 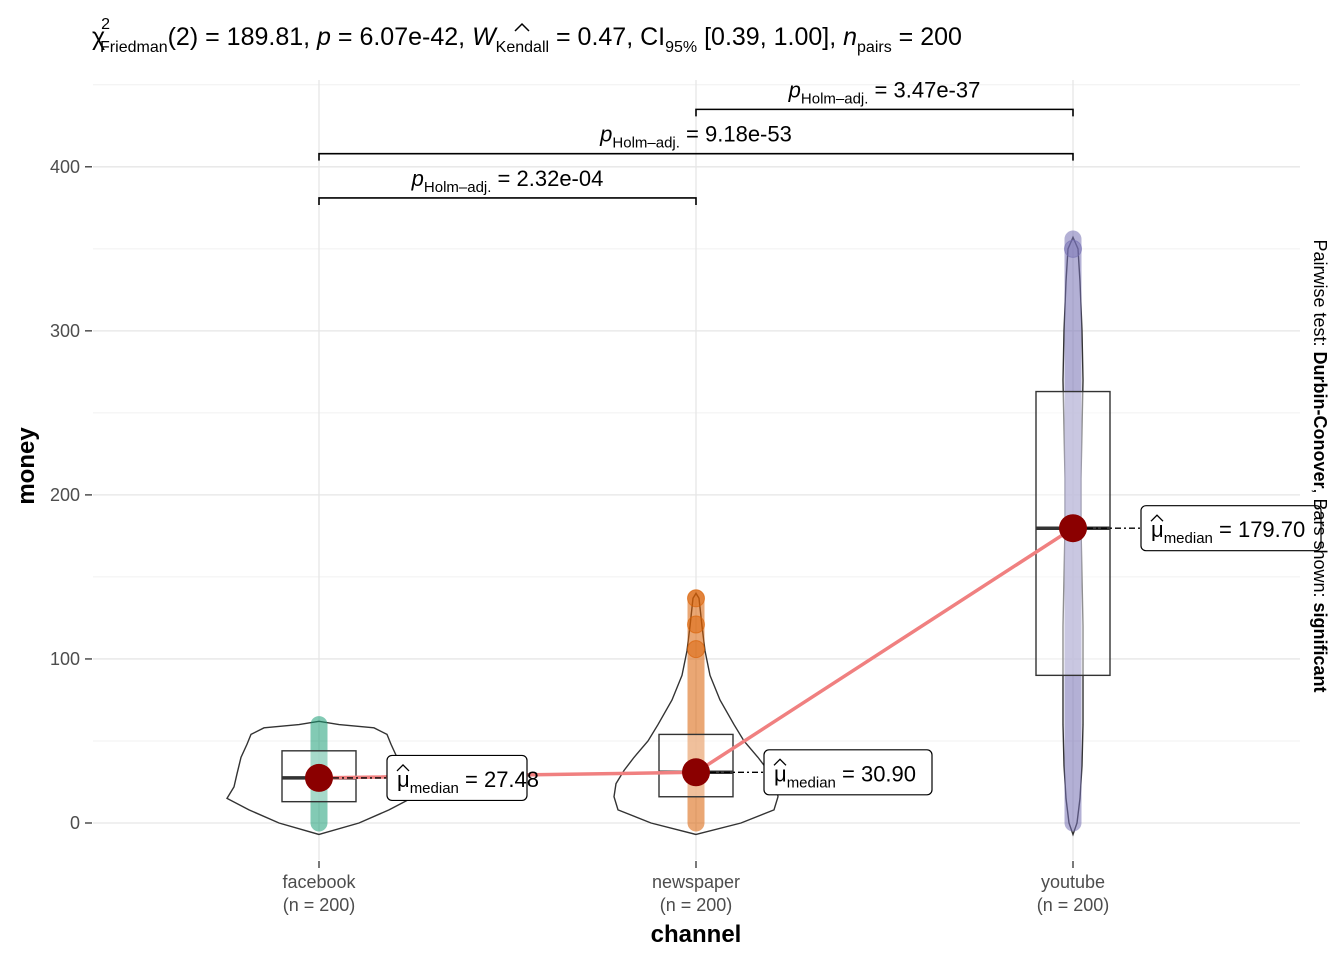 What do you see at coordinates (845, 776) in the screenshot?
I see `median-label-text: μmedian = 30.90` at bounding box center [845, 776].